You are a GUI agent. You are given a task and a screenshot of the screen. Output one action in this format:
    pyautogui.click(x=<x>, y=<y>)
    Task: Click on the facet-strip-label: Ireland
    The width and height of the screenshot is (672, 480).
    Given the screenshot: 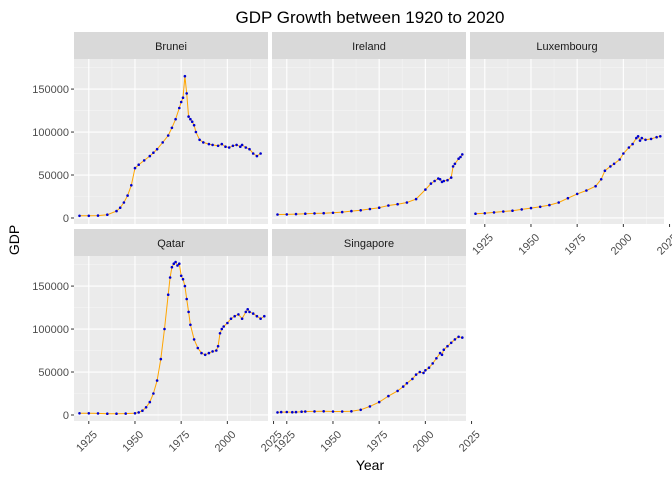 What is the action you would take?
    pyautogui.click(x=369, y=47)
    